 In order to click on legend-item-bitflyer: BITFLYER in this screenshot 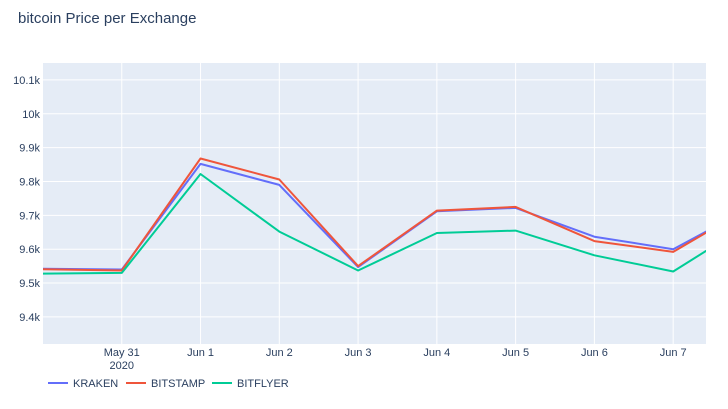, I will do `click(250, 384)`.